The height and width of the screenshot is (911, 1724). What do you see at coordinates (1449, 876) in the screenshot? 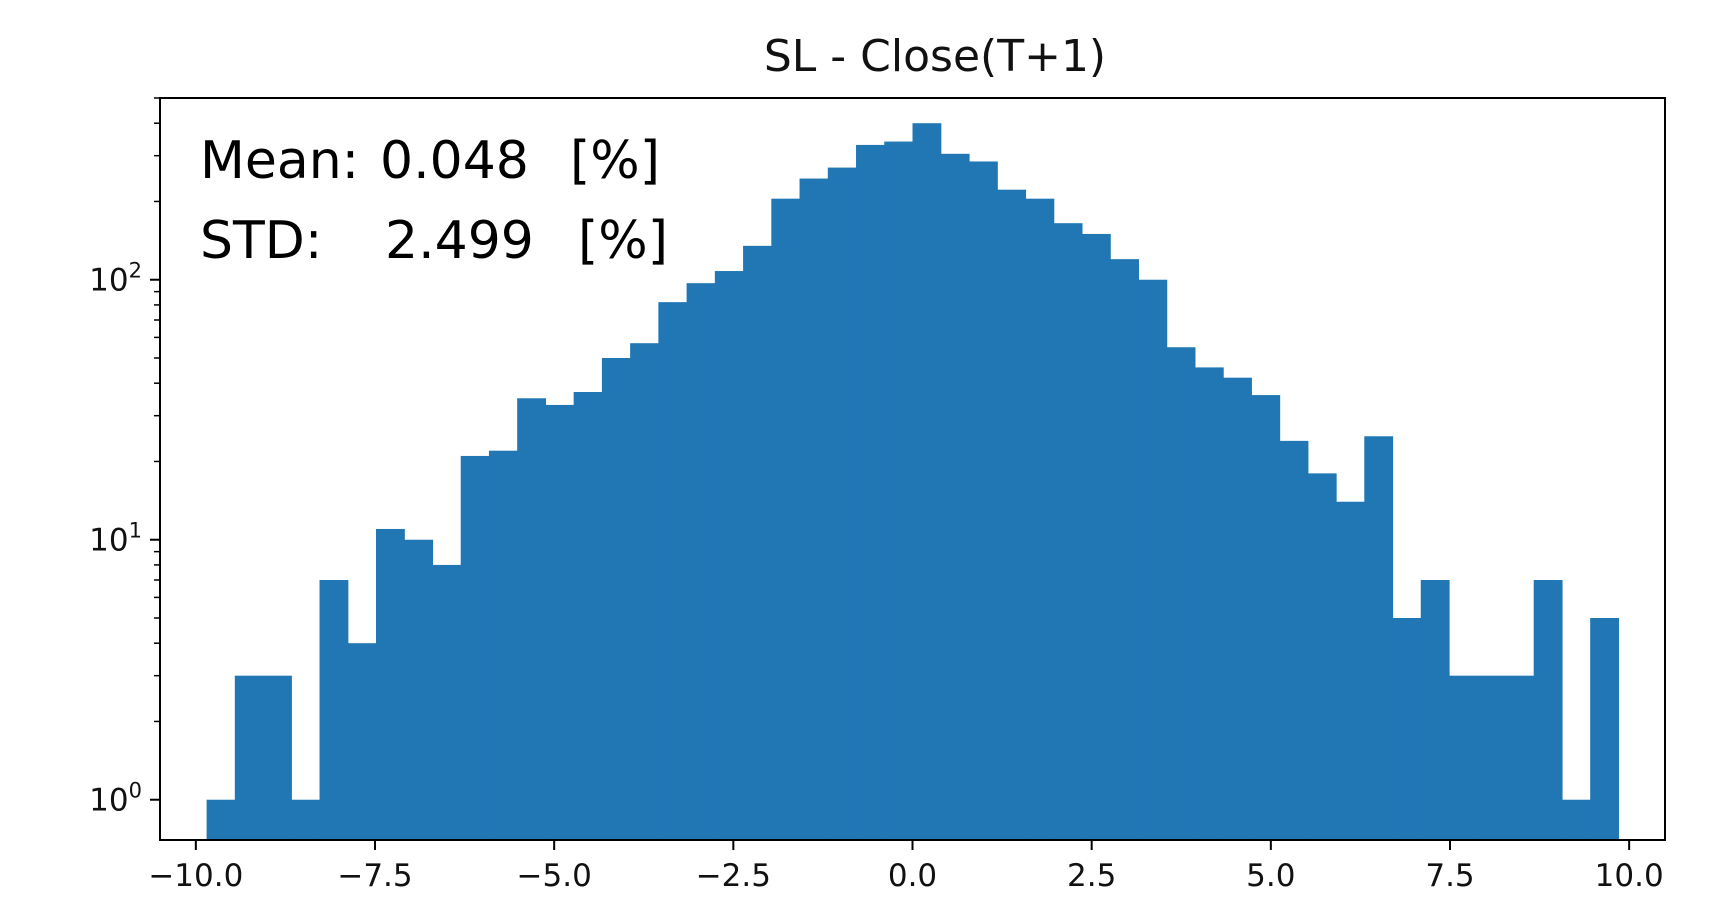
I see `x-tick-label: 7.5` at bounding box center [1449, 876].